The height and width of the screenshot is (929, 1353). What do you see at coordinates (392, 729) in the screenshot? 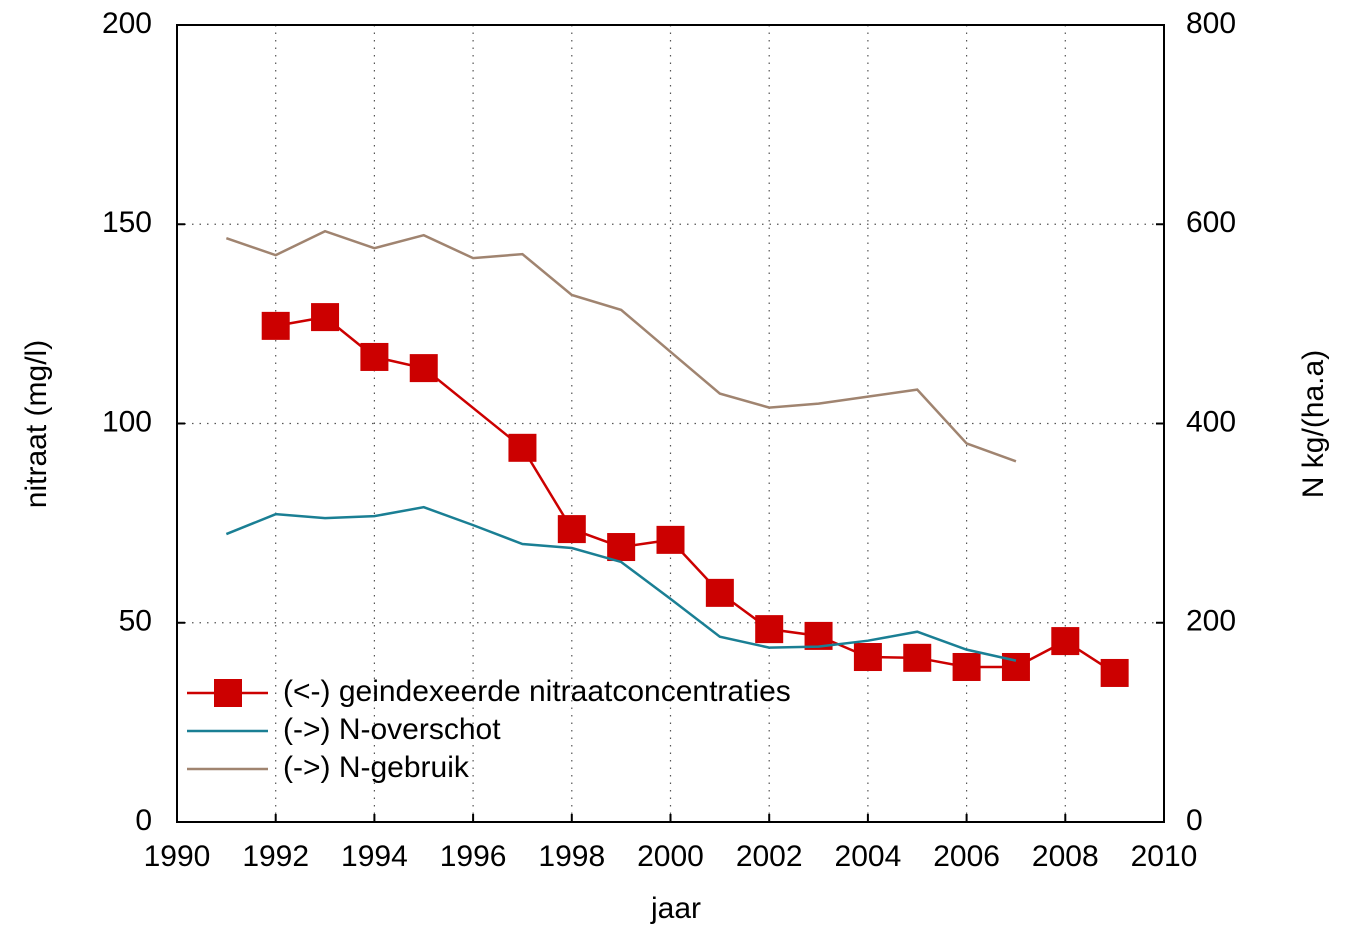
I see `legend-label: (->) N-overschot` at bounding box center [392, 729].